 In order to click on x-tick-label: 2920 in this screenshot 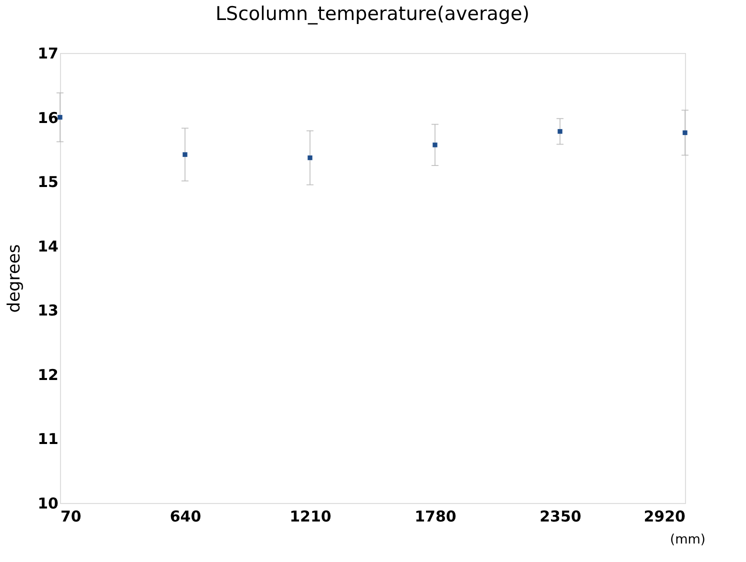, I will do `click(665, 517)`.